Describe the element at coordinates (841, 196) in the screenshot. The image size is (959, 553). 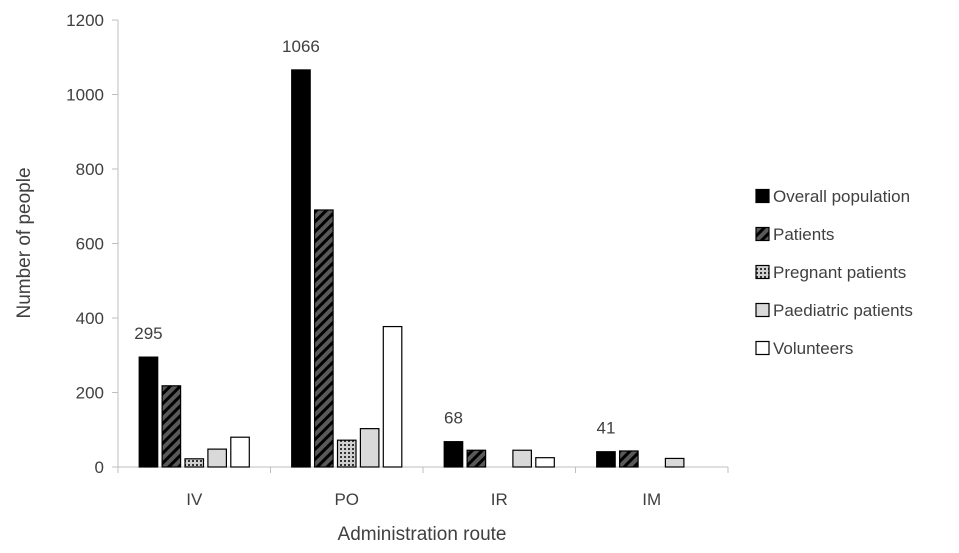
I see `legend-label: Overall population` at that location.